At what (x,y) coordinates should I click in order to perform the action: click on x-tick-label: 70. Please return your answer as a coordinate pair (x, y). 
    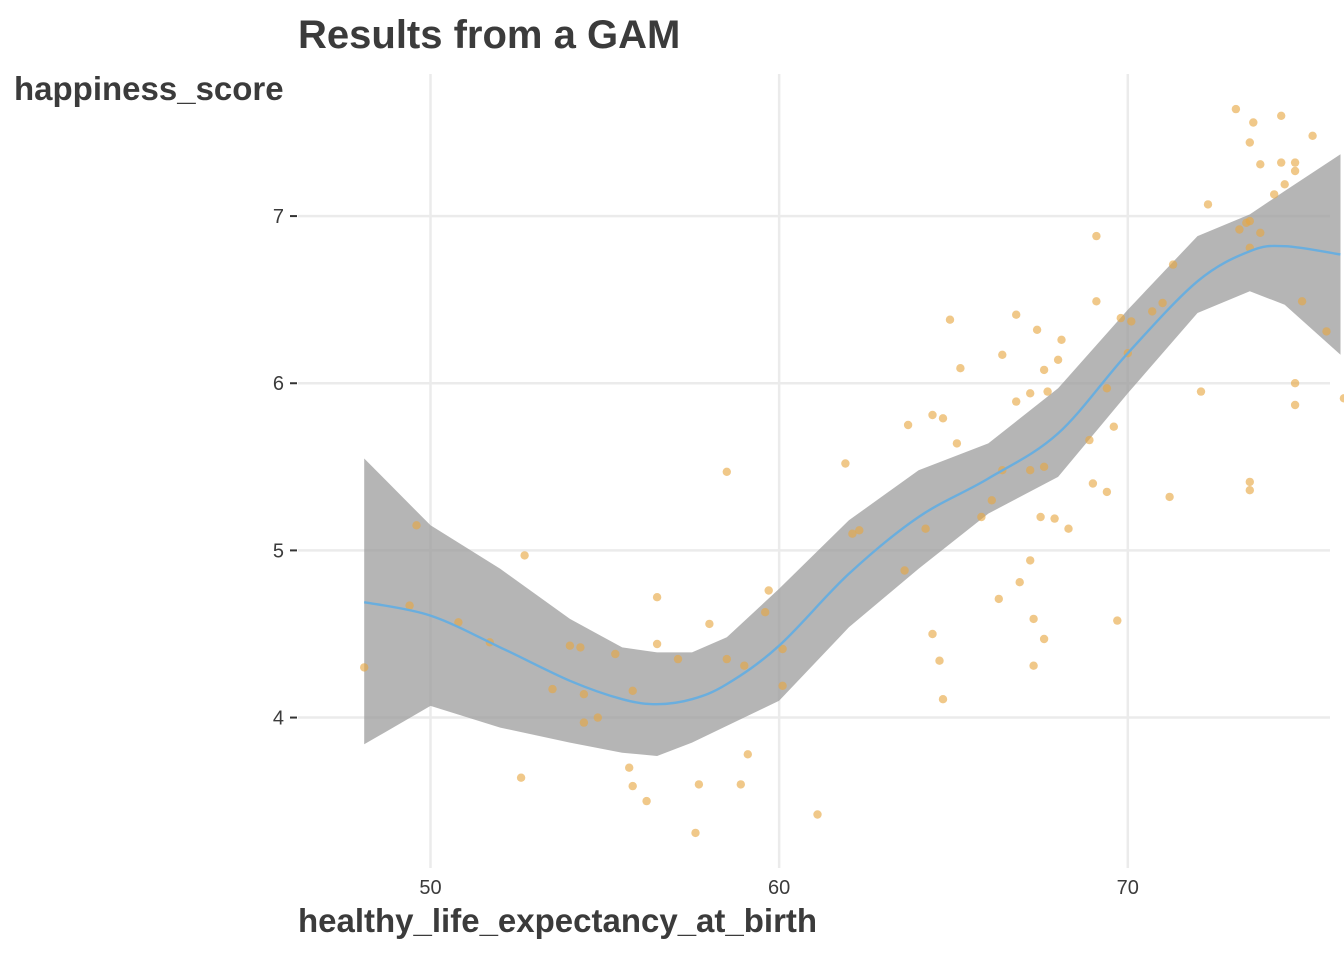
    Looking at the image, I should click on (1128, 888).